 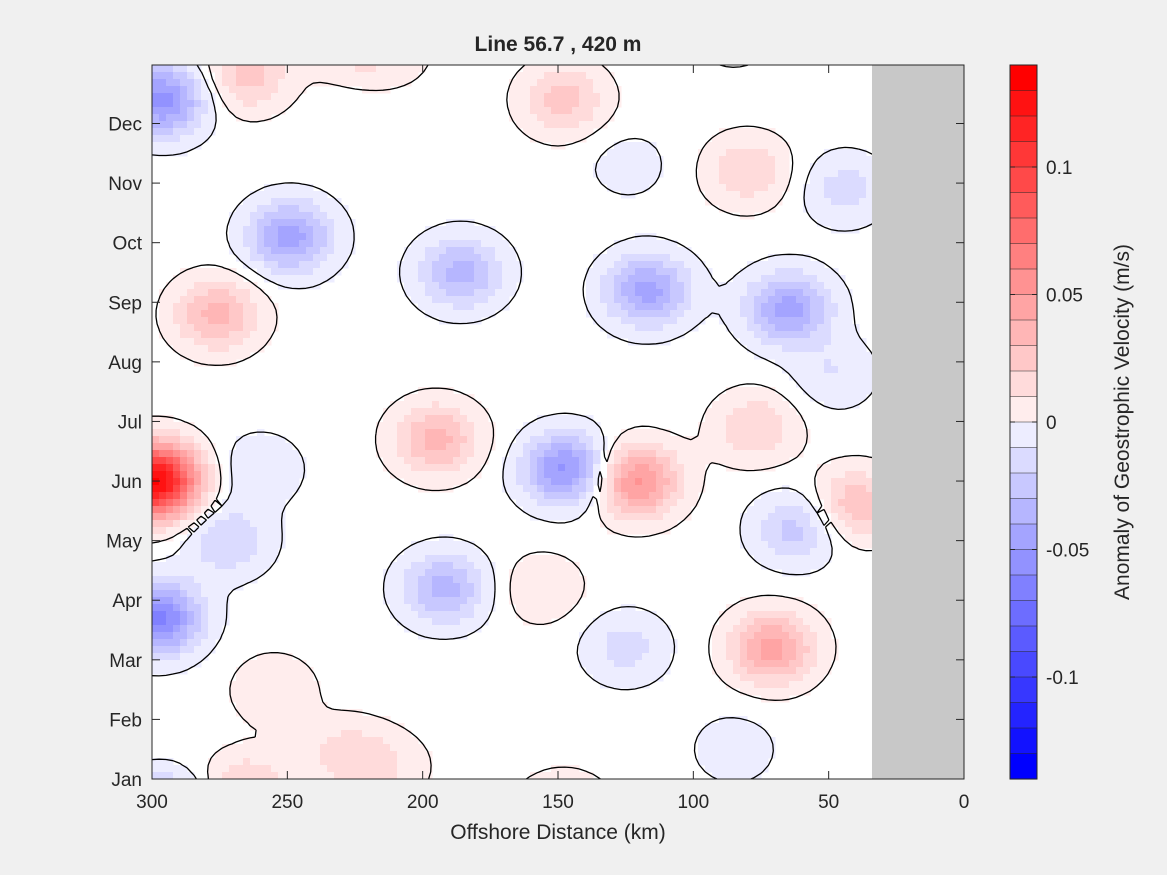 What do you see at coordinates (125, 184) in the screenshot?
I see `y-tick-label: Nov` at bounding box center [125, 184].